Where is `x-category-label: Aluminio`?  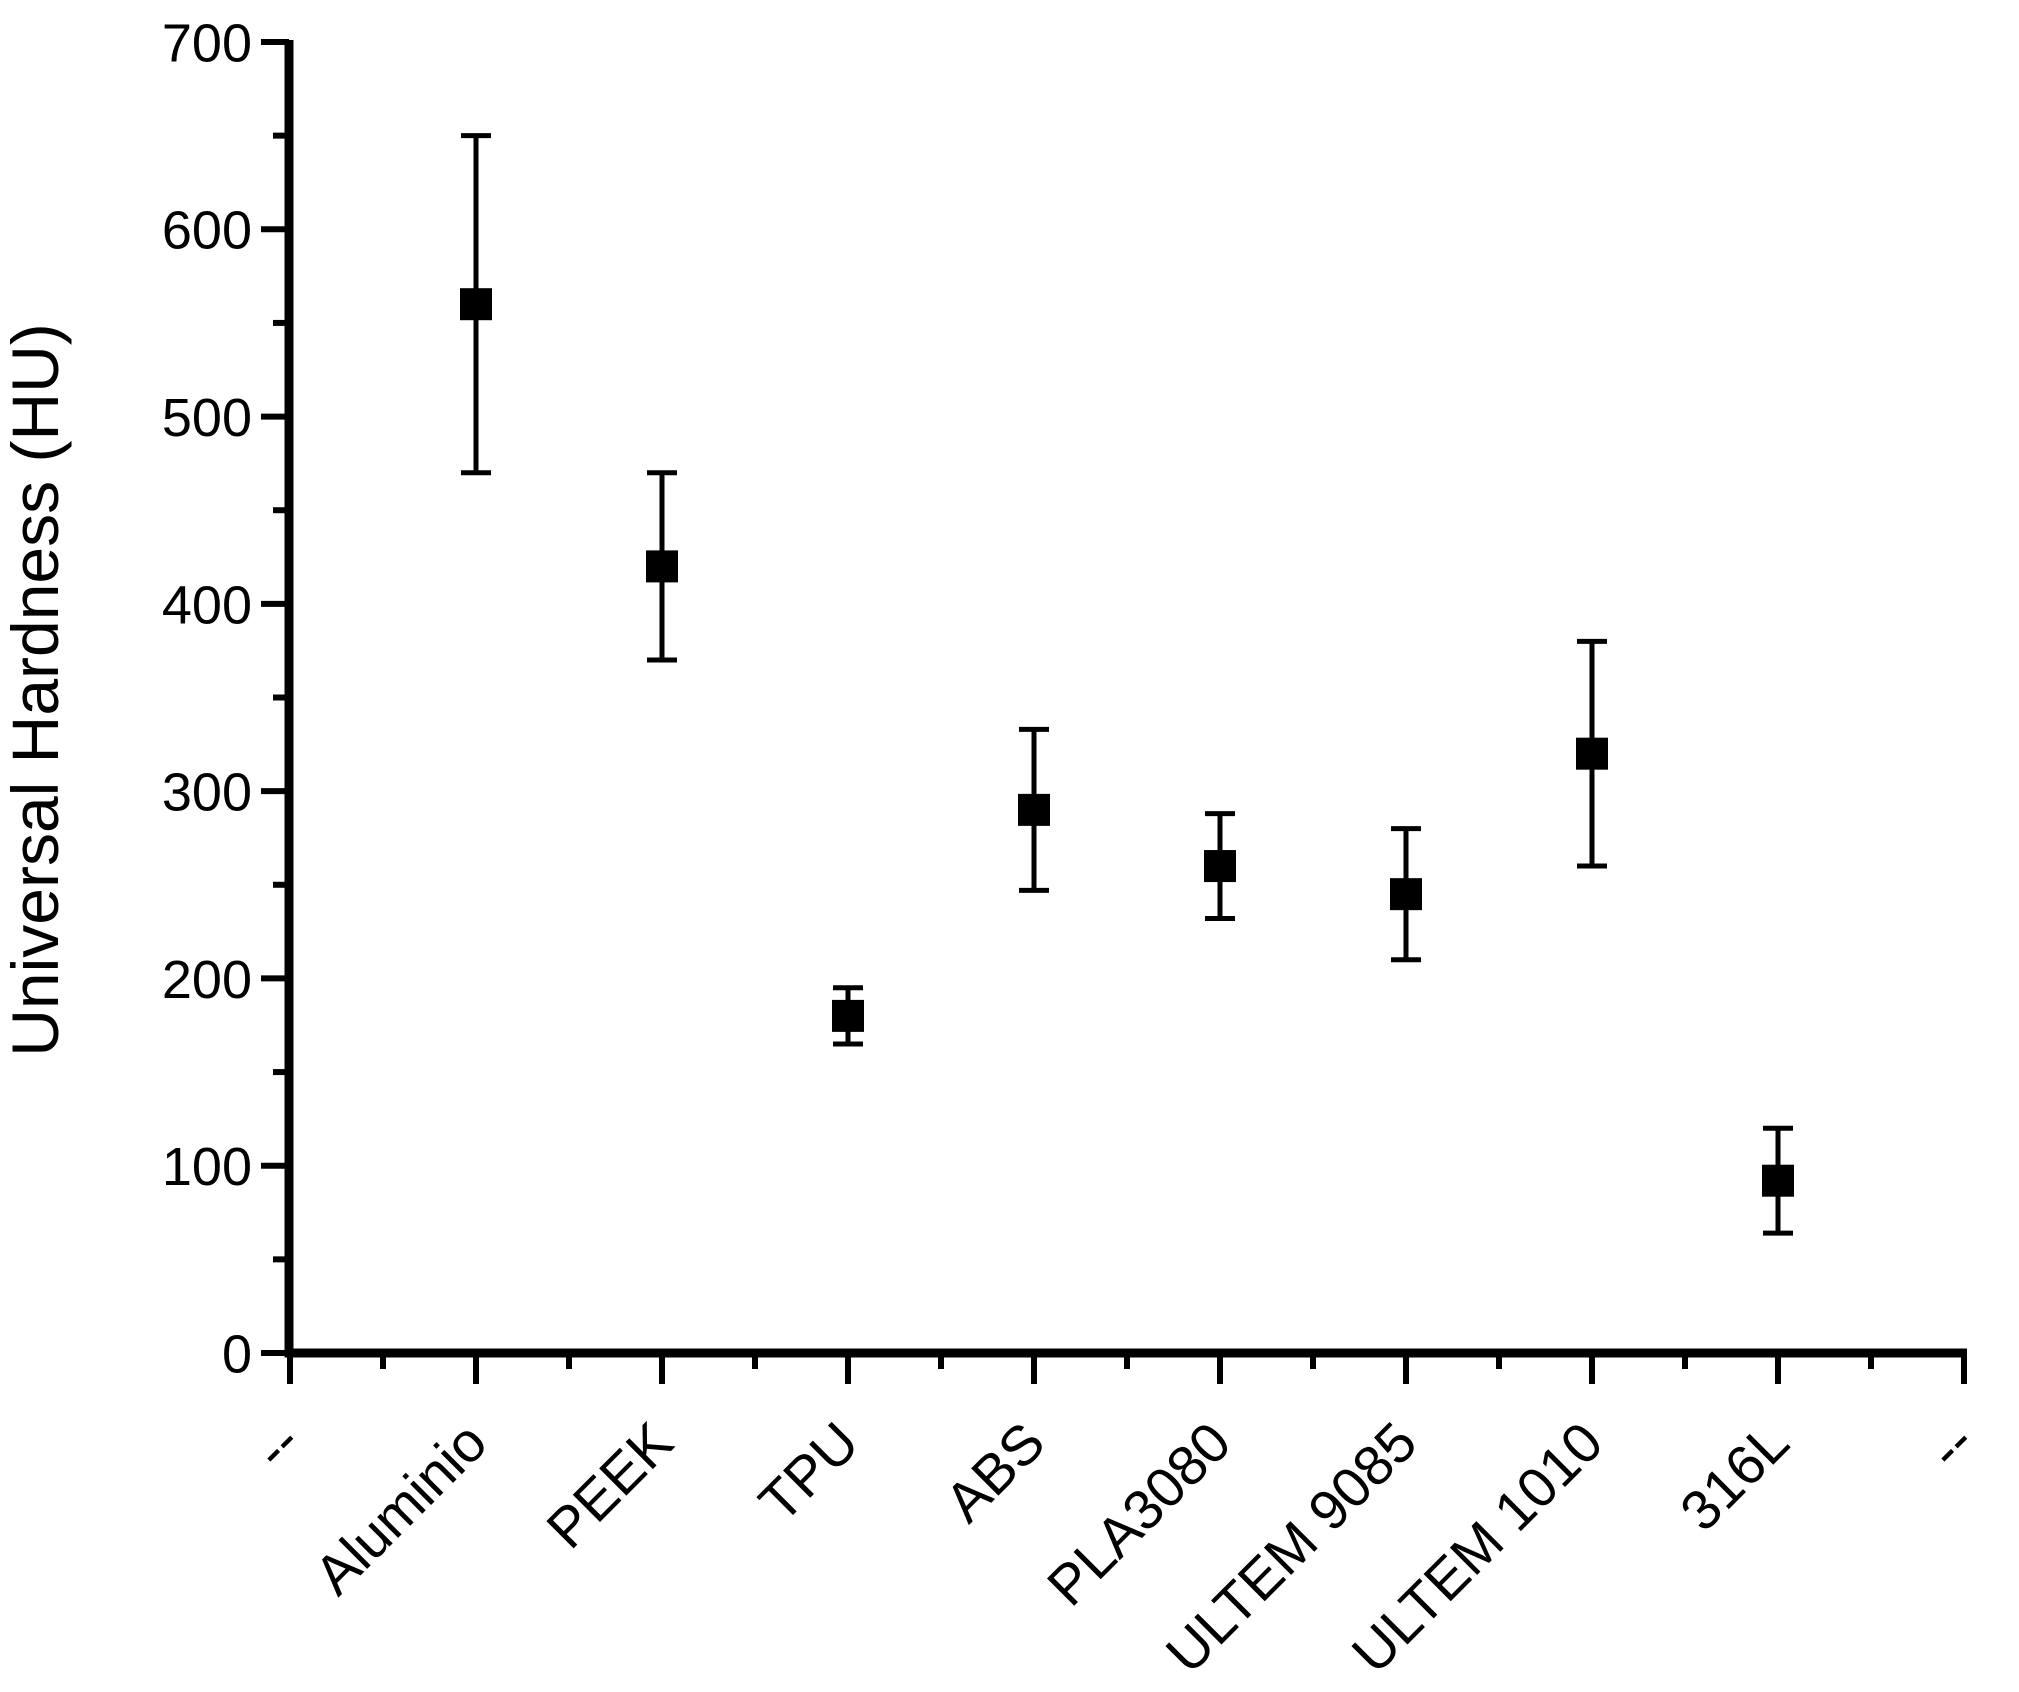 x-category-label: Aluminio is located at coordinates (400, 1508).